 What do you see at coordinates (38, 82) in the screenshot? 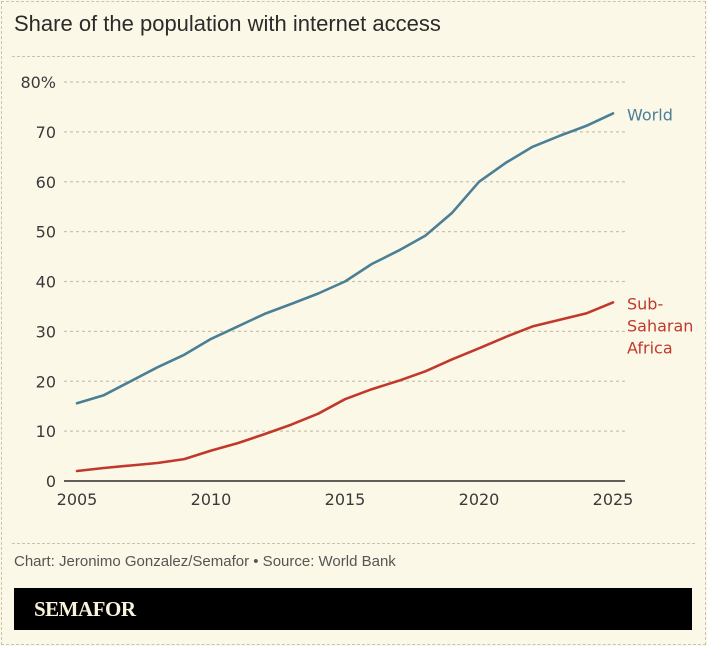
I see `y-tick-label: 80%` at bounding box center [38, 82].